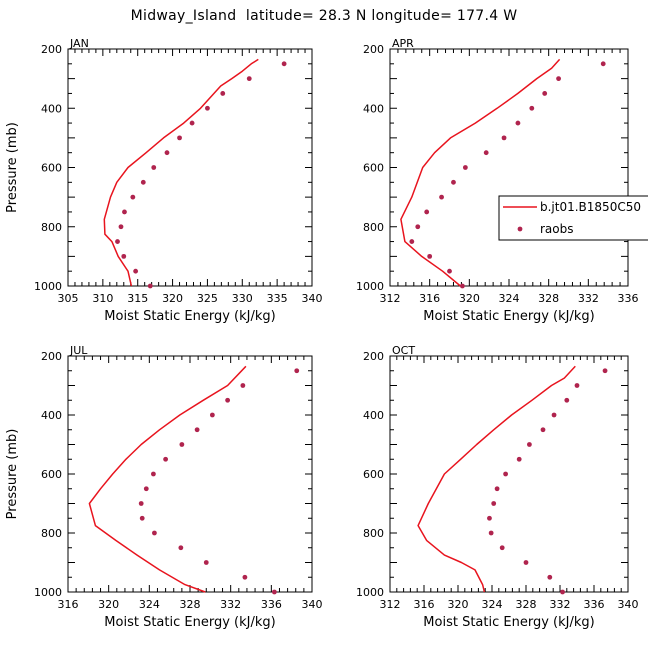 This screenshot has width=648, height=652. Describe the element at coordinates (68, 298) in the screenshot. I see `x-tick-label: 305` at that location.